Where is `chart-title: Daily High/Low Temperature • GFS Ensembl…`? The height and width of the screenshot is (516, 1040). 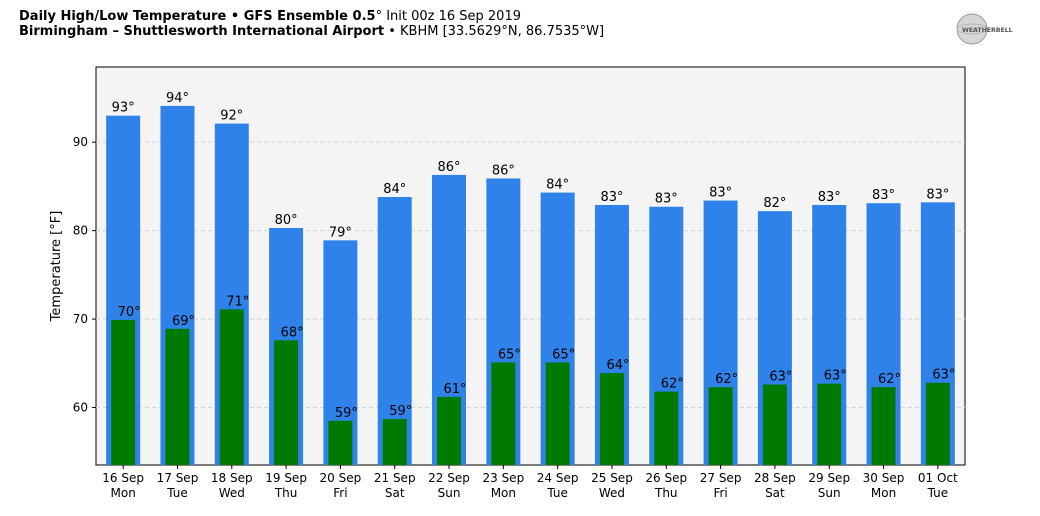 chart-title: Daily High/Low Temperature • GFS Ensembl… is located at coordinates (311, 16).